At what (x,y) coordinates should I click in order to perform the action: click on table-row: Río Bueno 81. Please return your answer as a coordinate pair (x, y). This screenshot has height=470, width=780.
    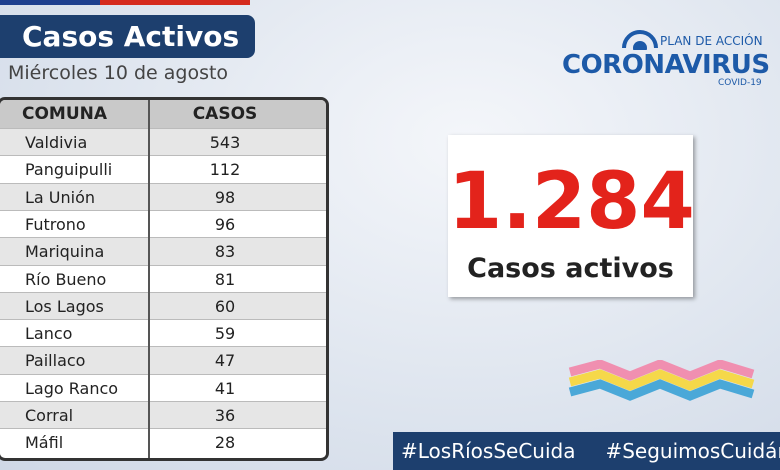
    Looking at the image, I should click on (163, 278).